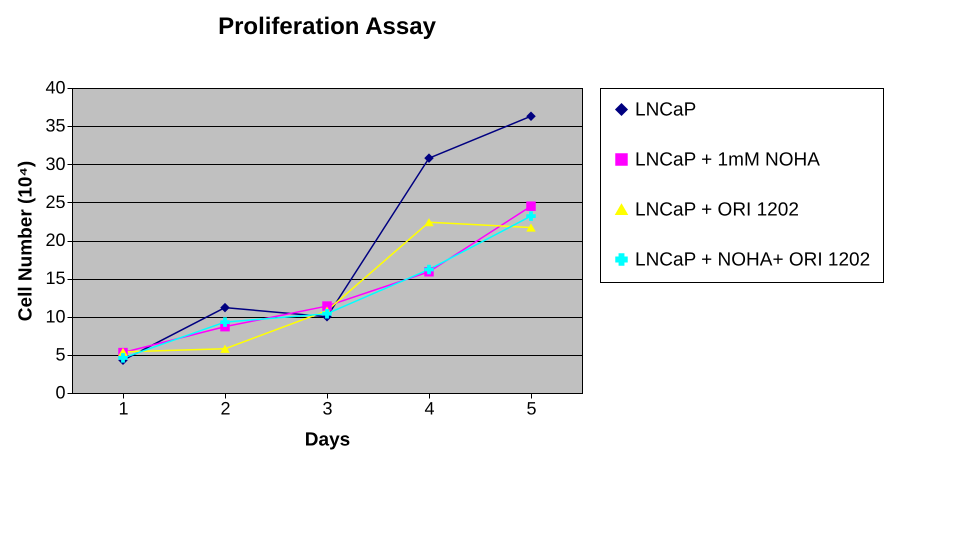 This screenshot has height=559, width=956. I want to click on legend-label: LNCaP + NOHA+ ORI 1202, so click(752, 260).